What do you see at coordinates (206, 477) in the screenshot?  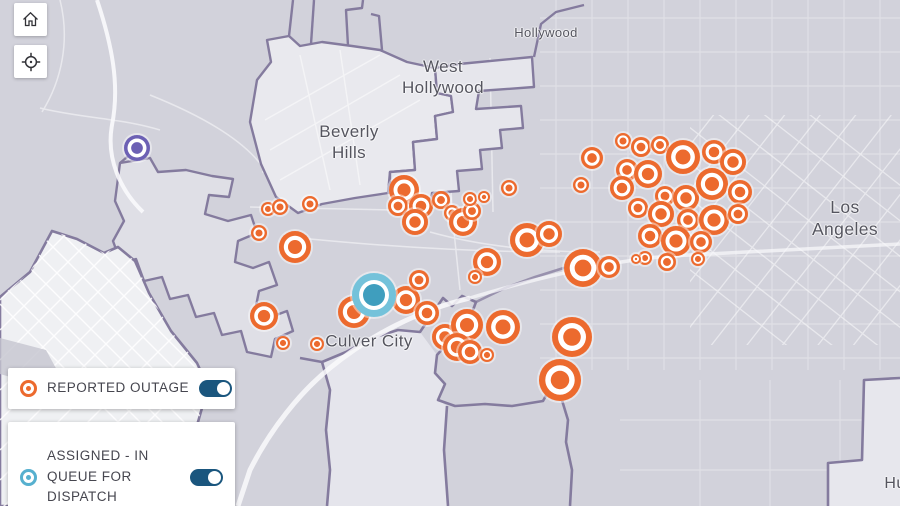 I see `assigned-toggle` at bounding box center [206, 477].